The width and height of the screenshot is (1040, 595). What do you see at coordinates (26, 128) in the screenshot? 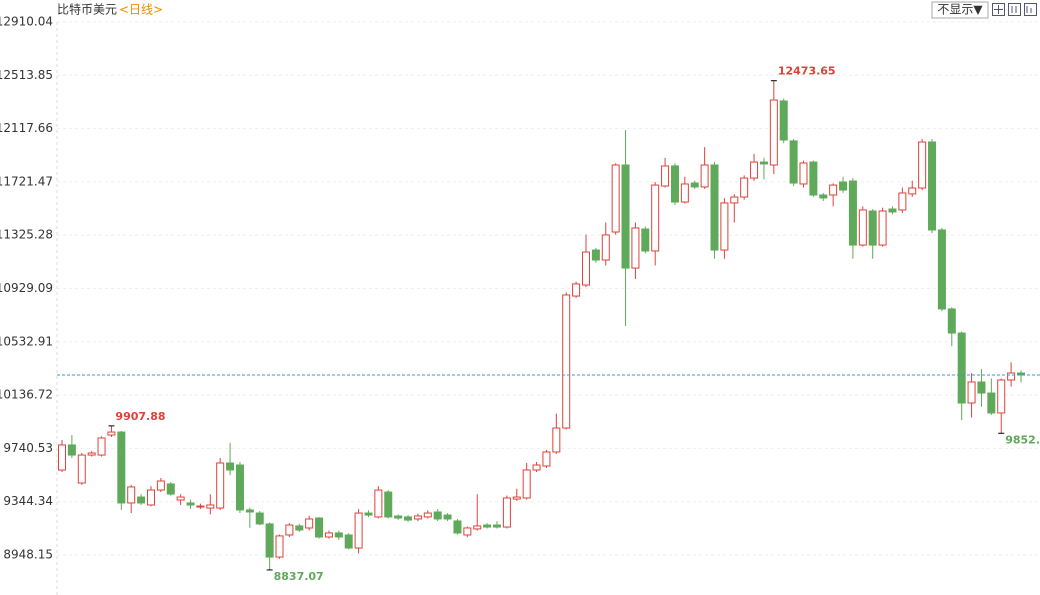
I see `y-tick-label: 12117.66` at bounding box center [26, 128].